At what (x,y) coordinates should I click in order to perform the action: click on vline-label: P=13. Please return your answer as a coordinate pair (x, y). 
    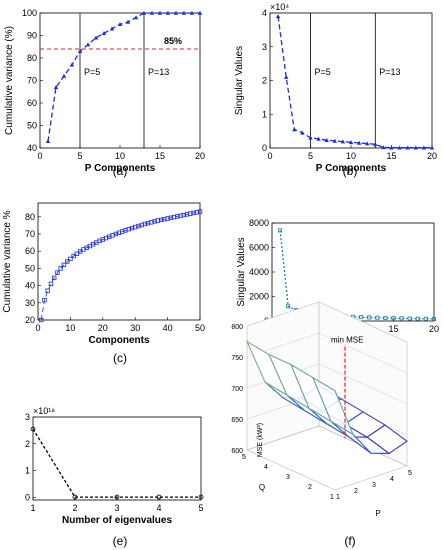
    Looking at the image, I should click on (389, 72).